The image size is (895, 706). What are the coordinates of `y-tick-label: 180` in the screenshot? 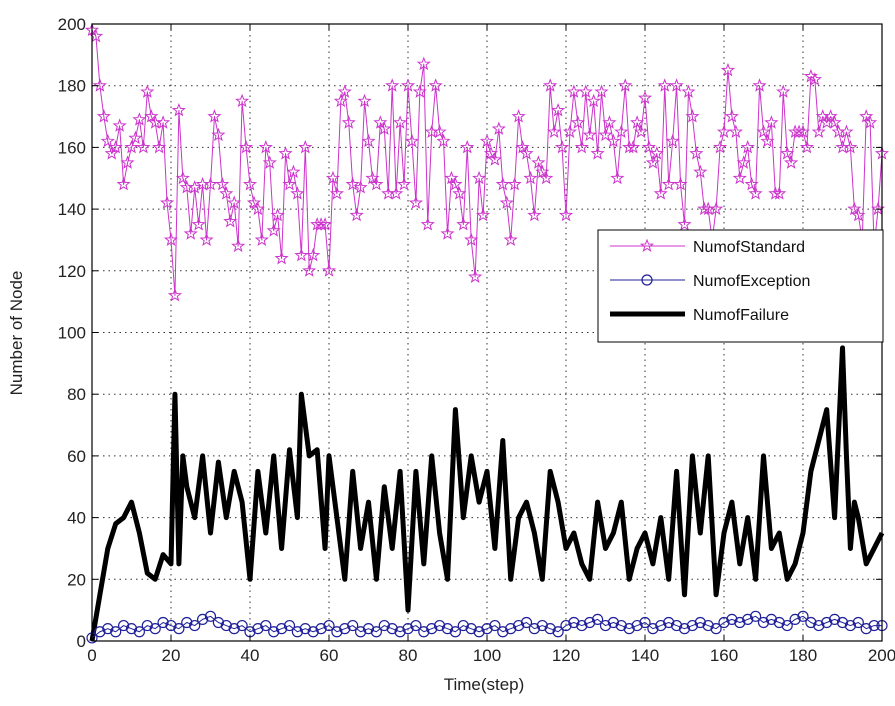 It's located at (72, 86).